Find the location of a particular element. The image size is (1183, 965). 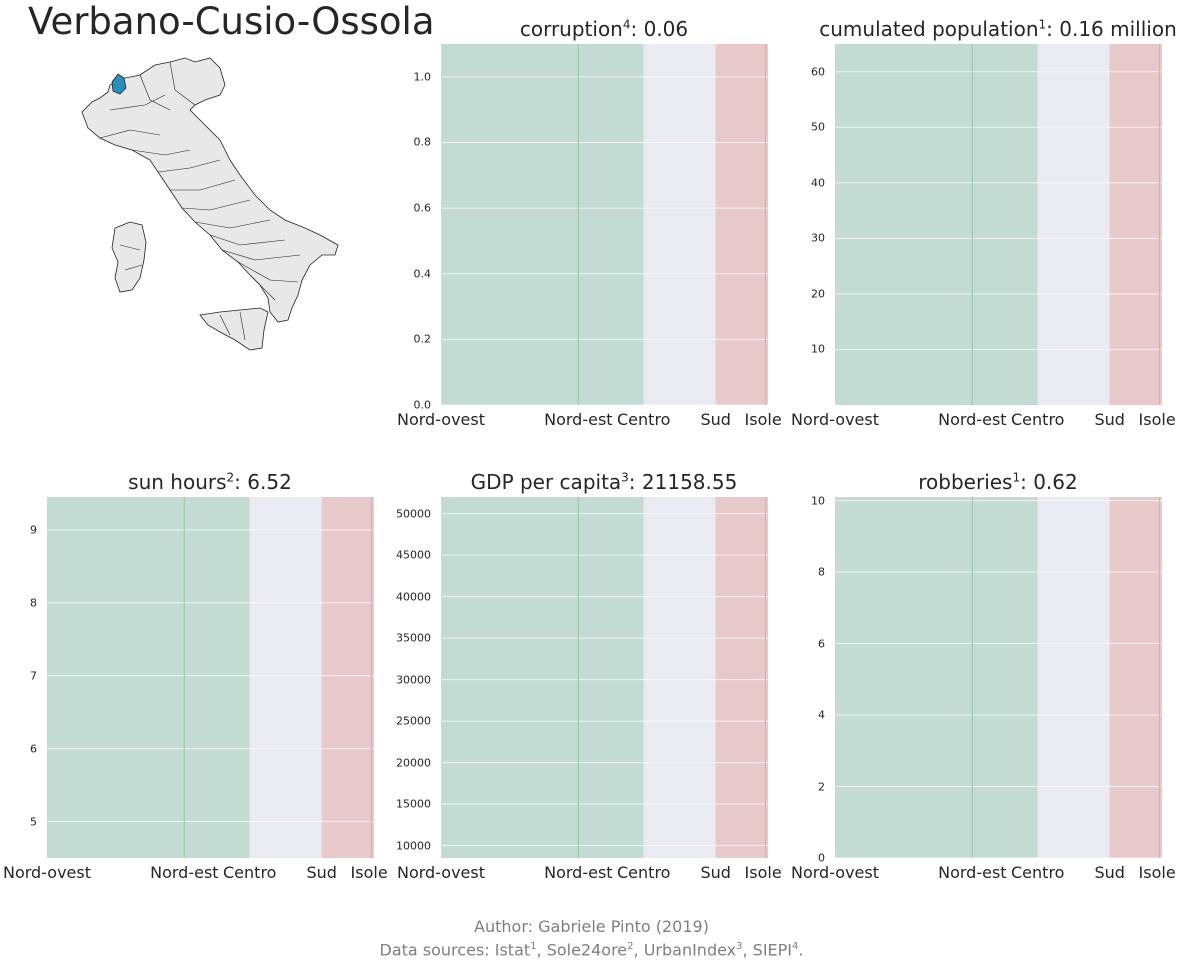

panel-title-text: cumulated population is located at coordinates (929, 29).